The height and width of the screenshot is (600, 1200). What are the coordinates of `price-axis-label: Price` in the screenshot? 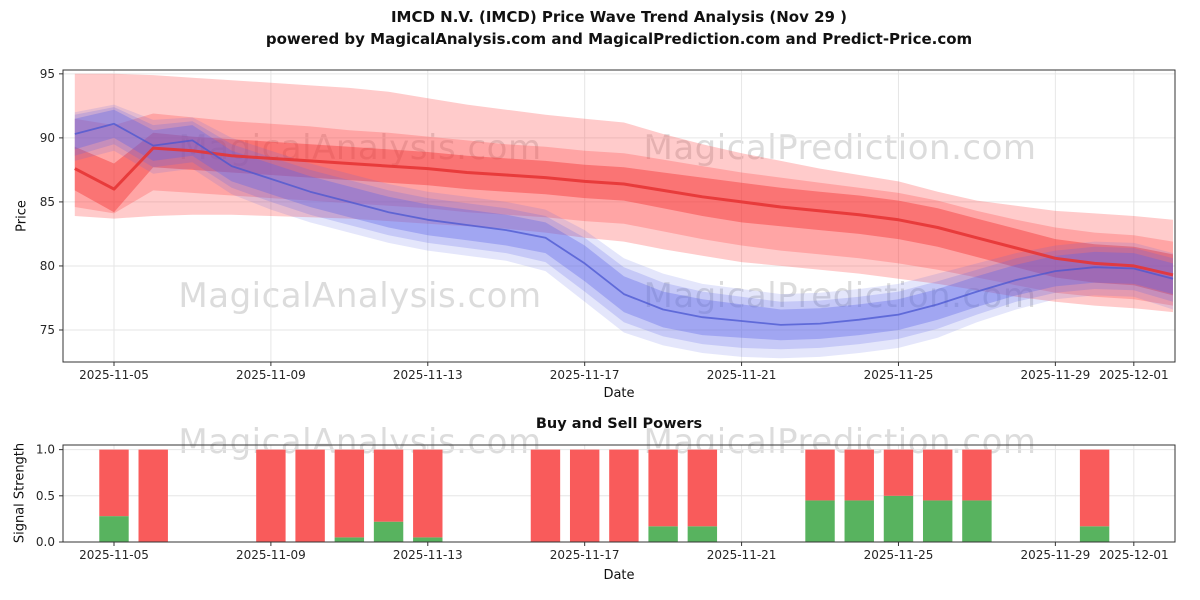 It's located at (22, 216).